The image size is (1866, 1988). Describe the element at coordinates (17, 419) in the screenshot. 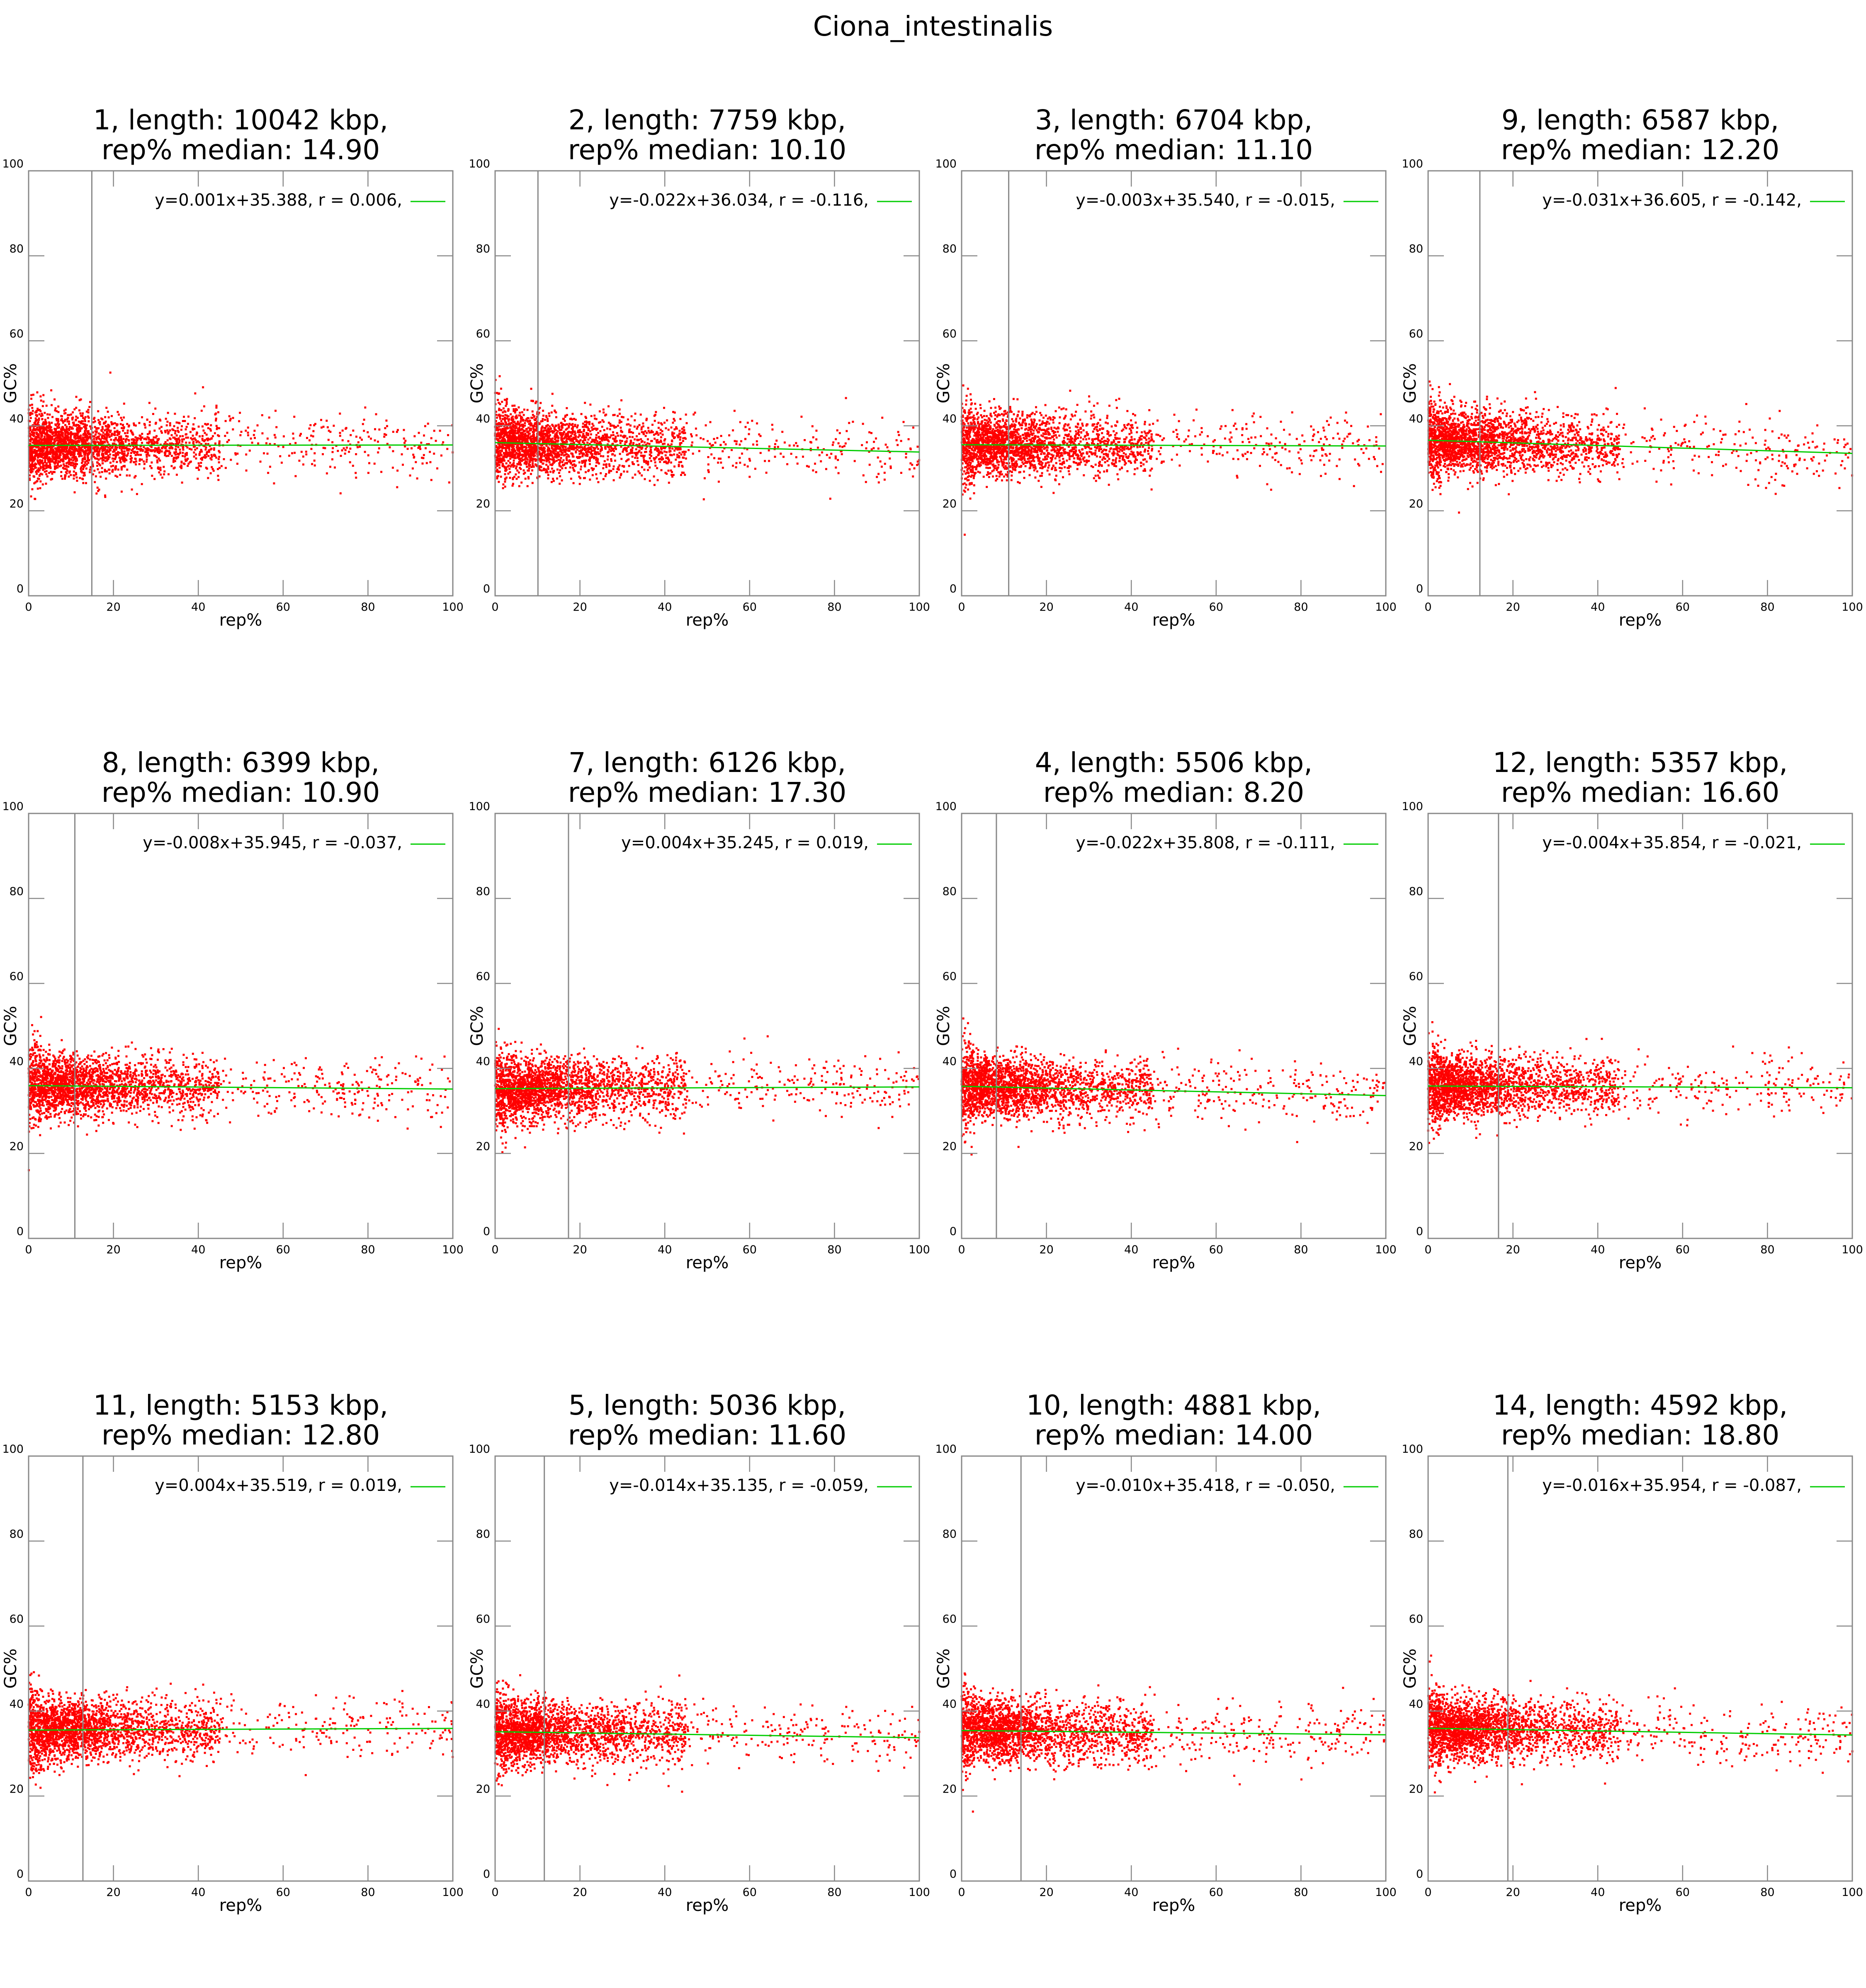

I see `y-tick-label: 40` at that location.